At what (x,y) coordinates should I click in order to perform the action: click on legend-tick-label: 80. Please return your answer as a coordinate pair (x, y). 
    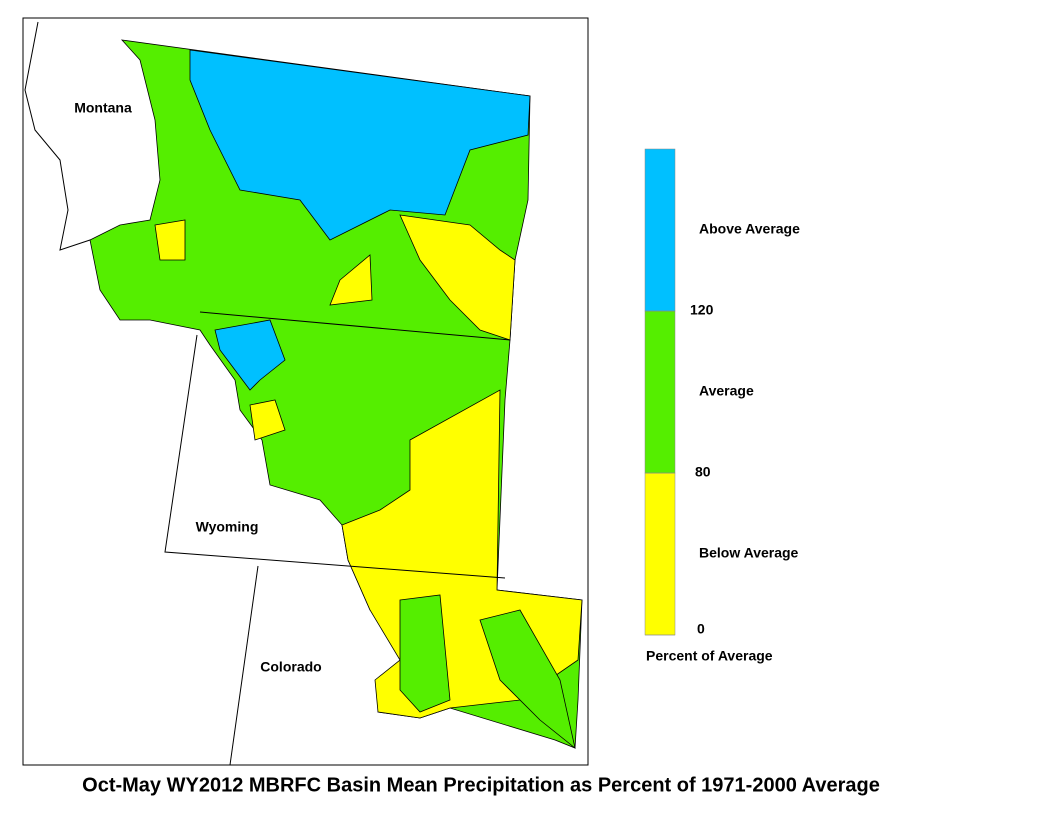
    Looking at the image, I should click on (703, 472).